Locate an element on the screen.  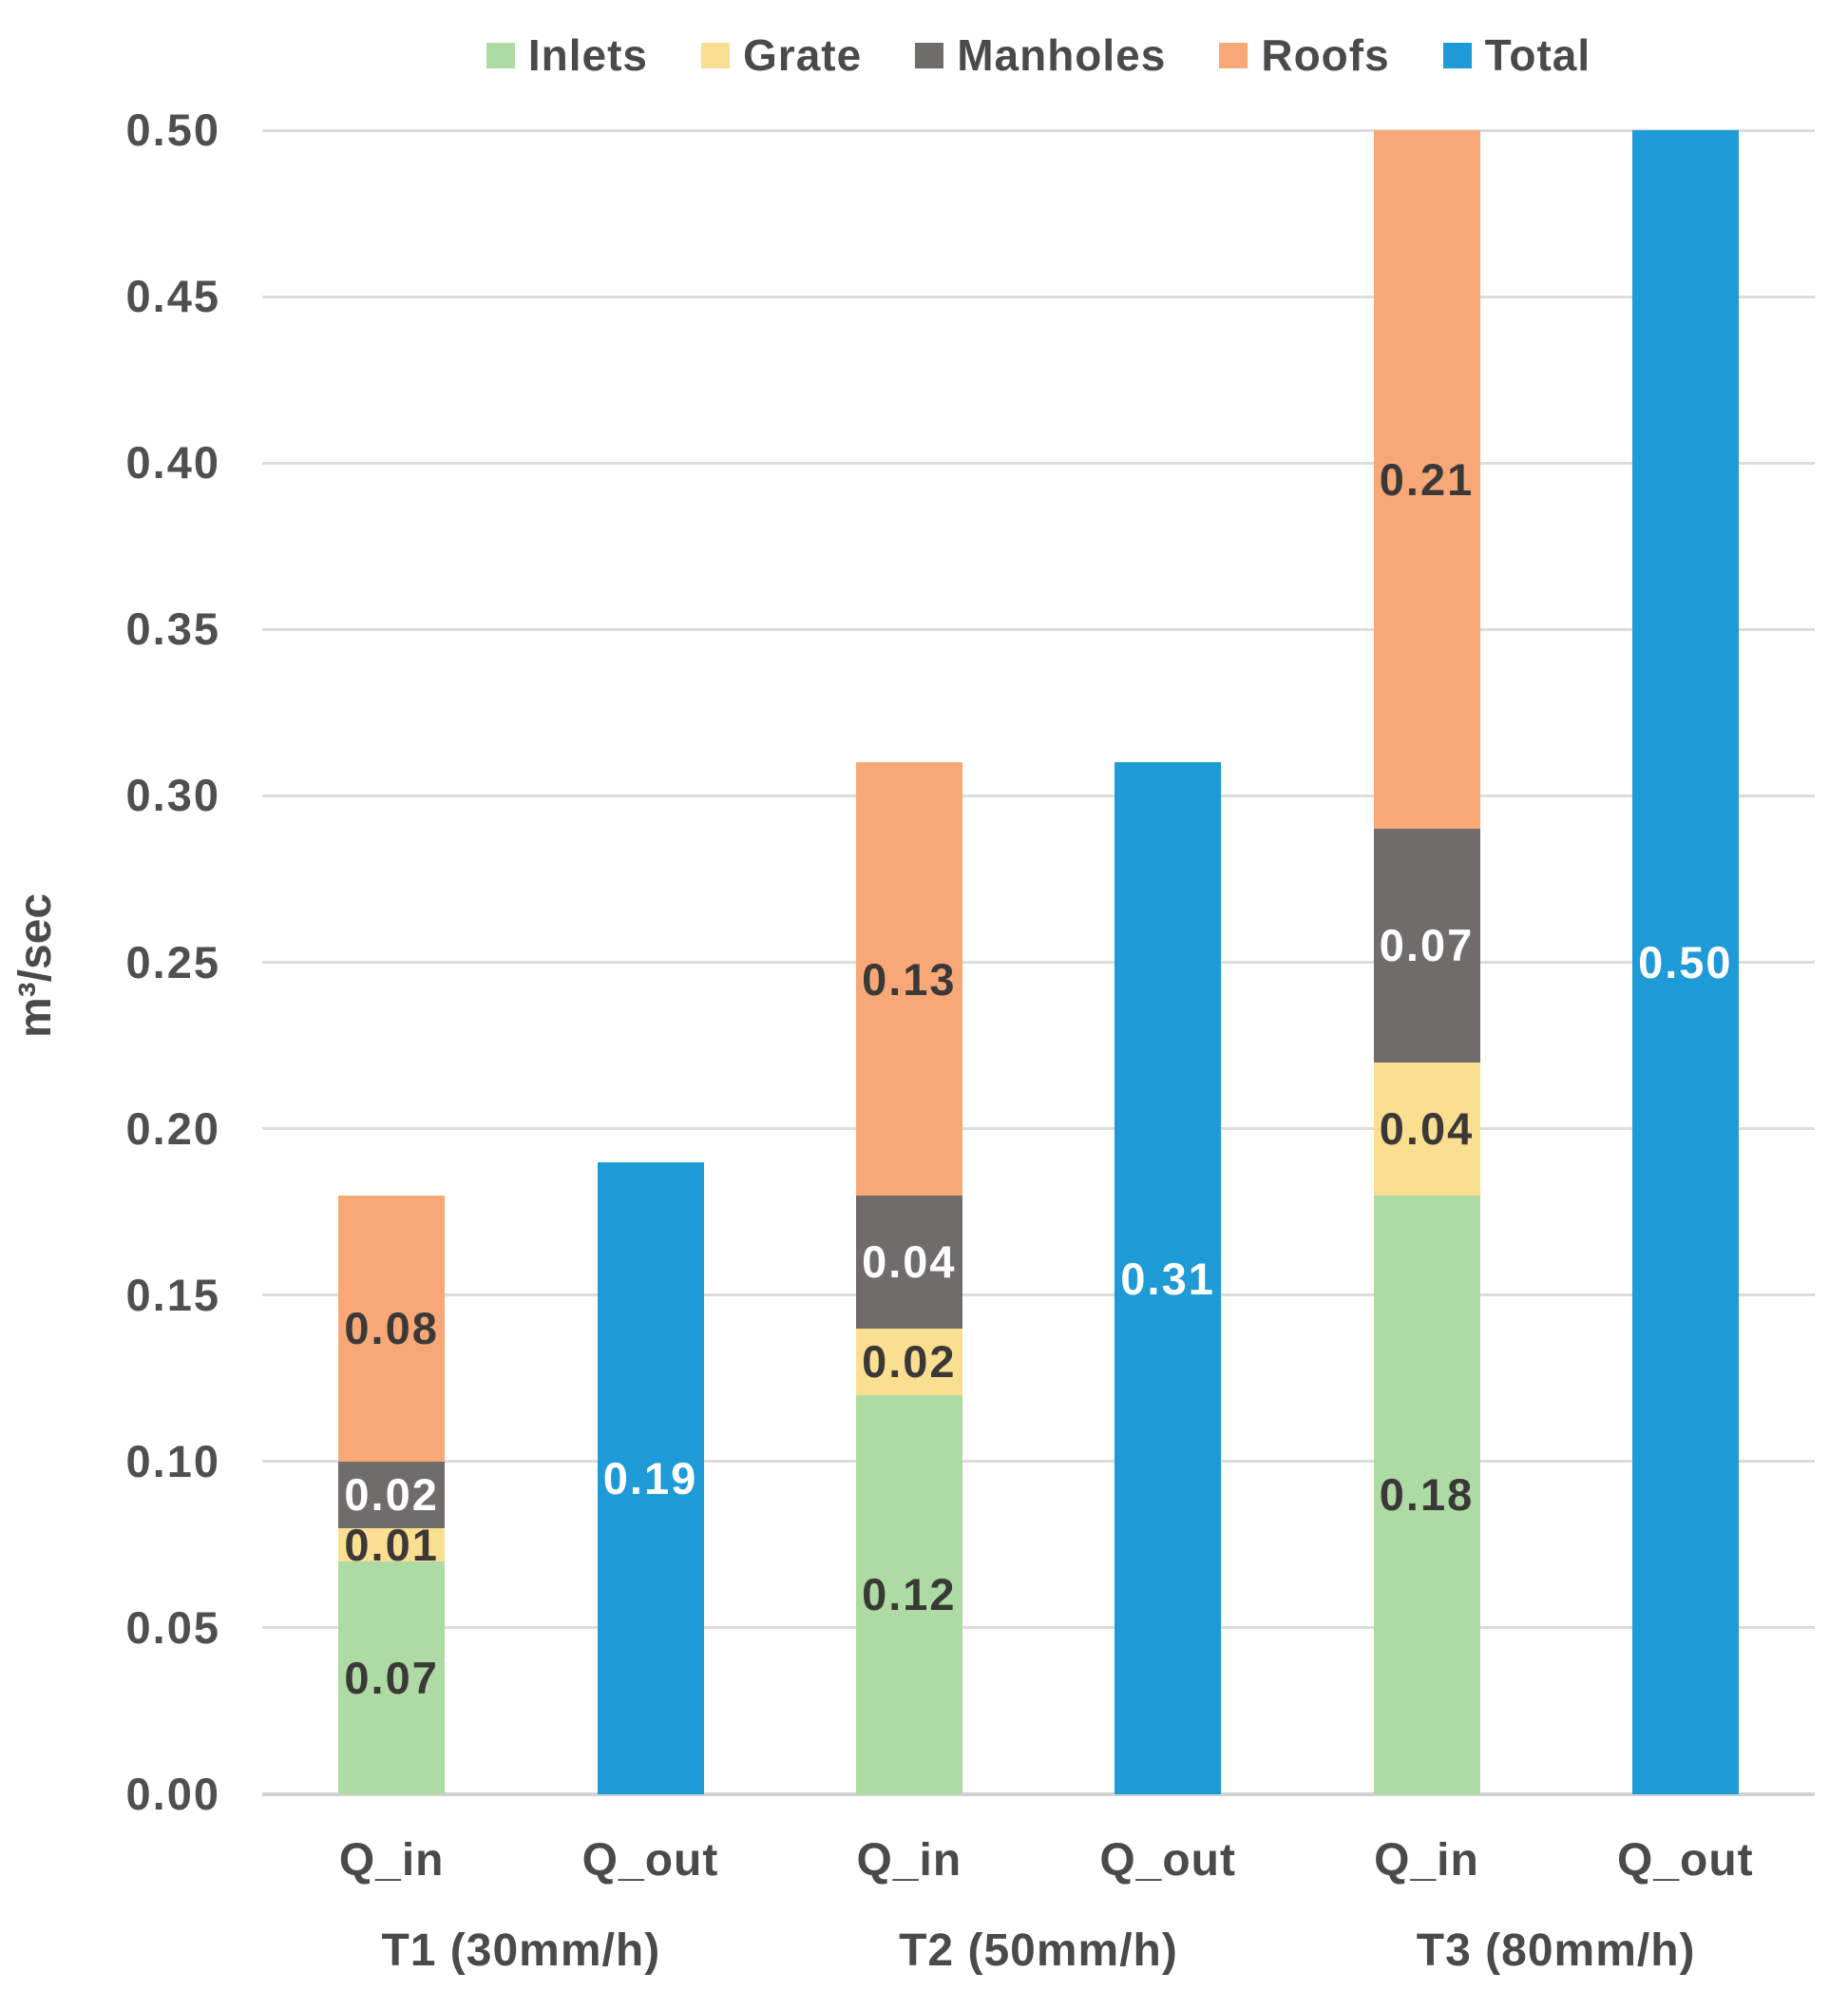
legend-item-roofs: Roofs is located at coordinates (1304, 55).